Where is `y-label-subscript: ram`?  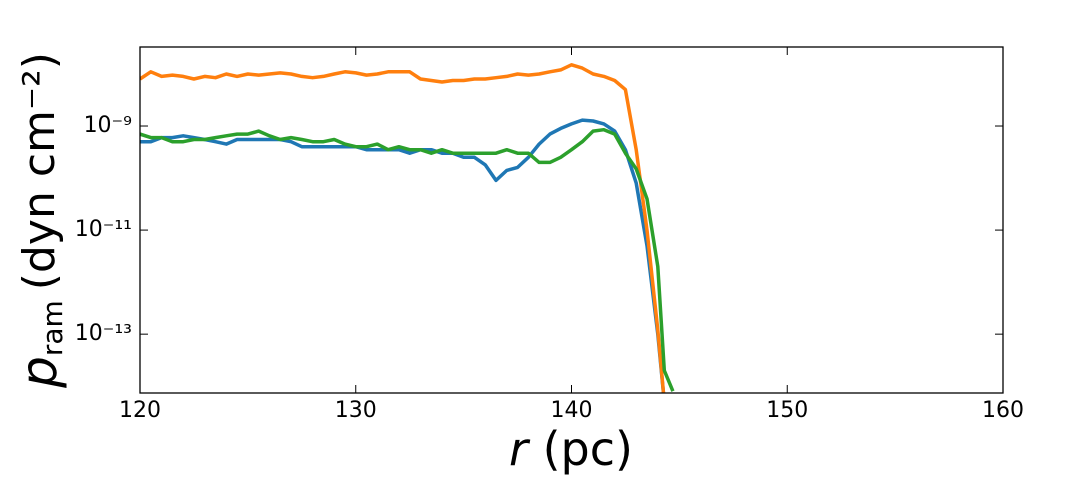 y-label-subscript: ram is located at coordinates (52, 328).